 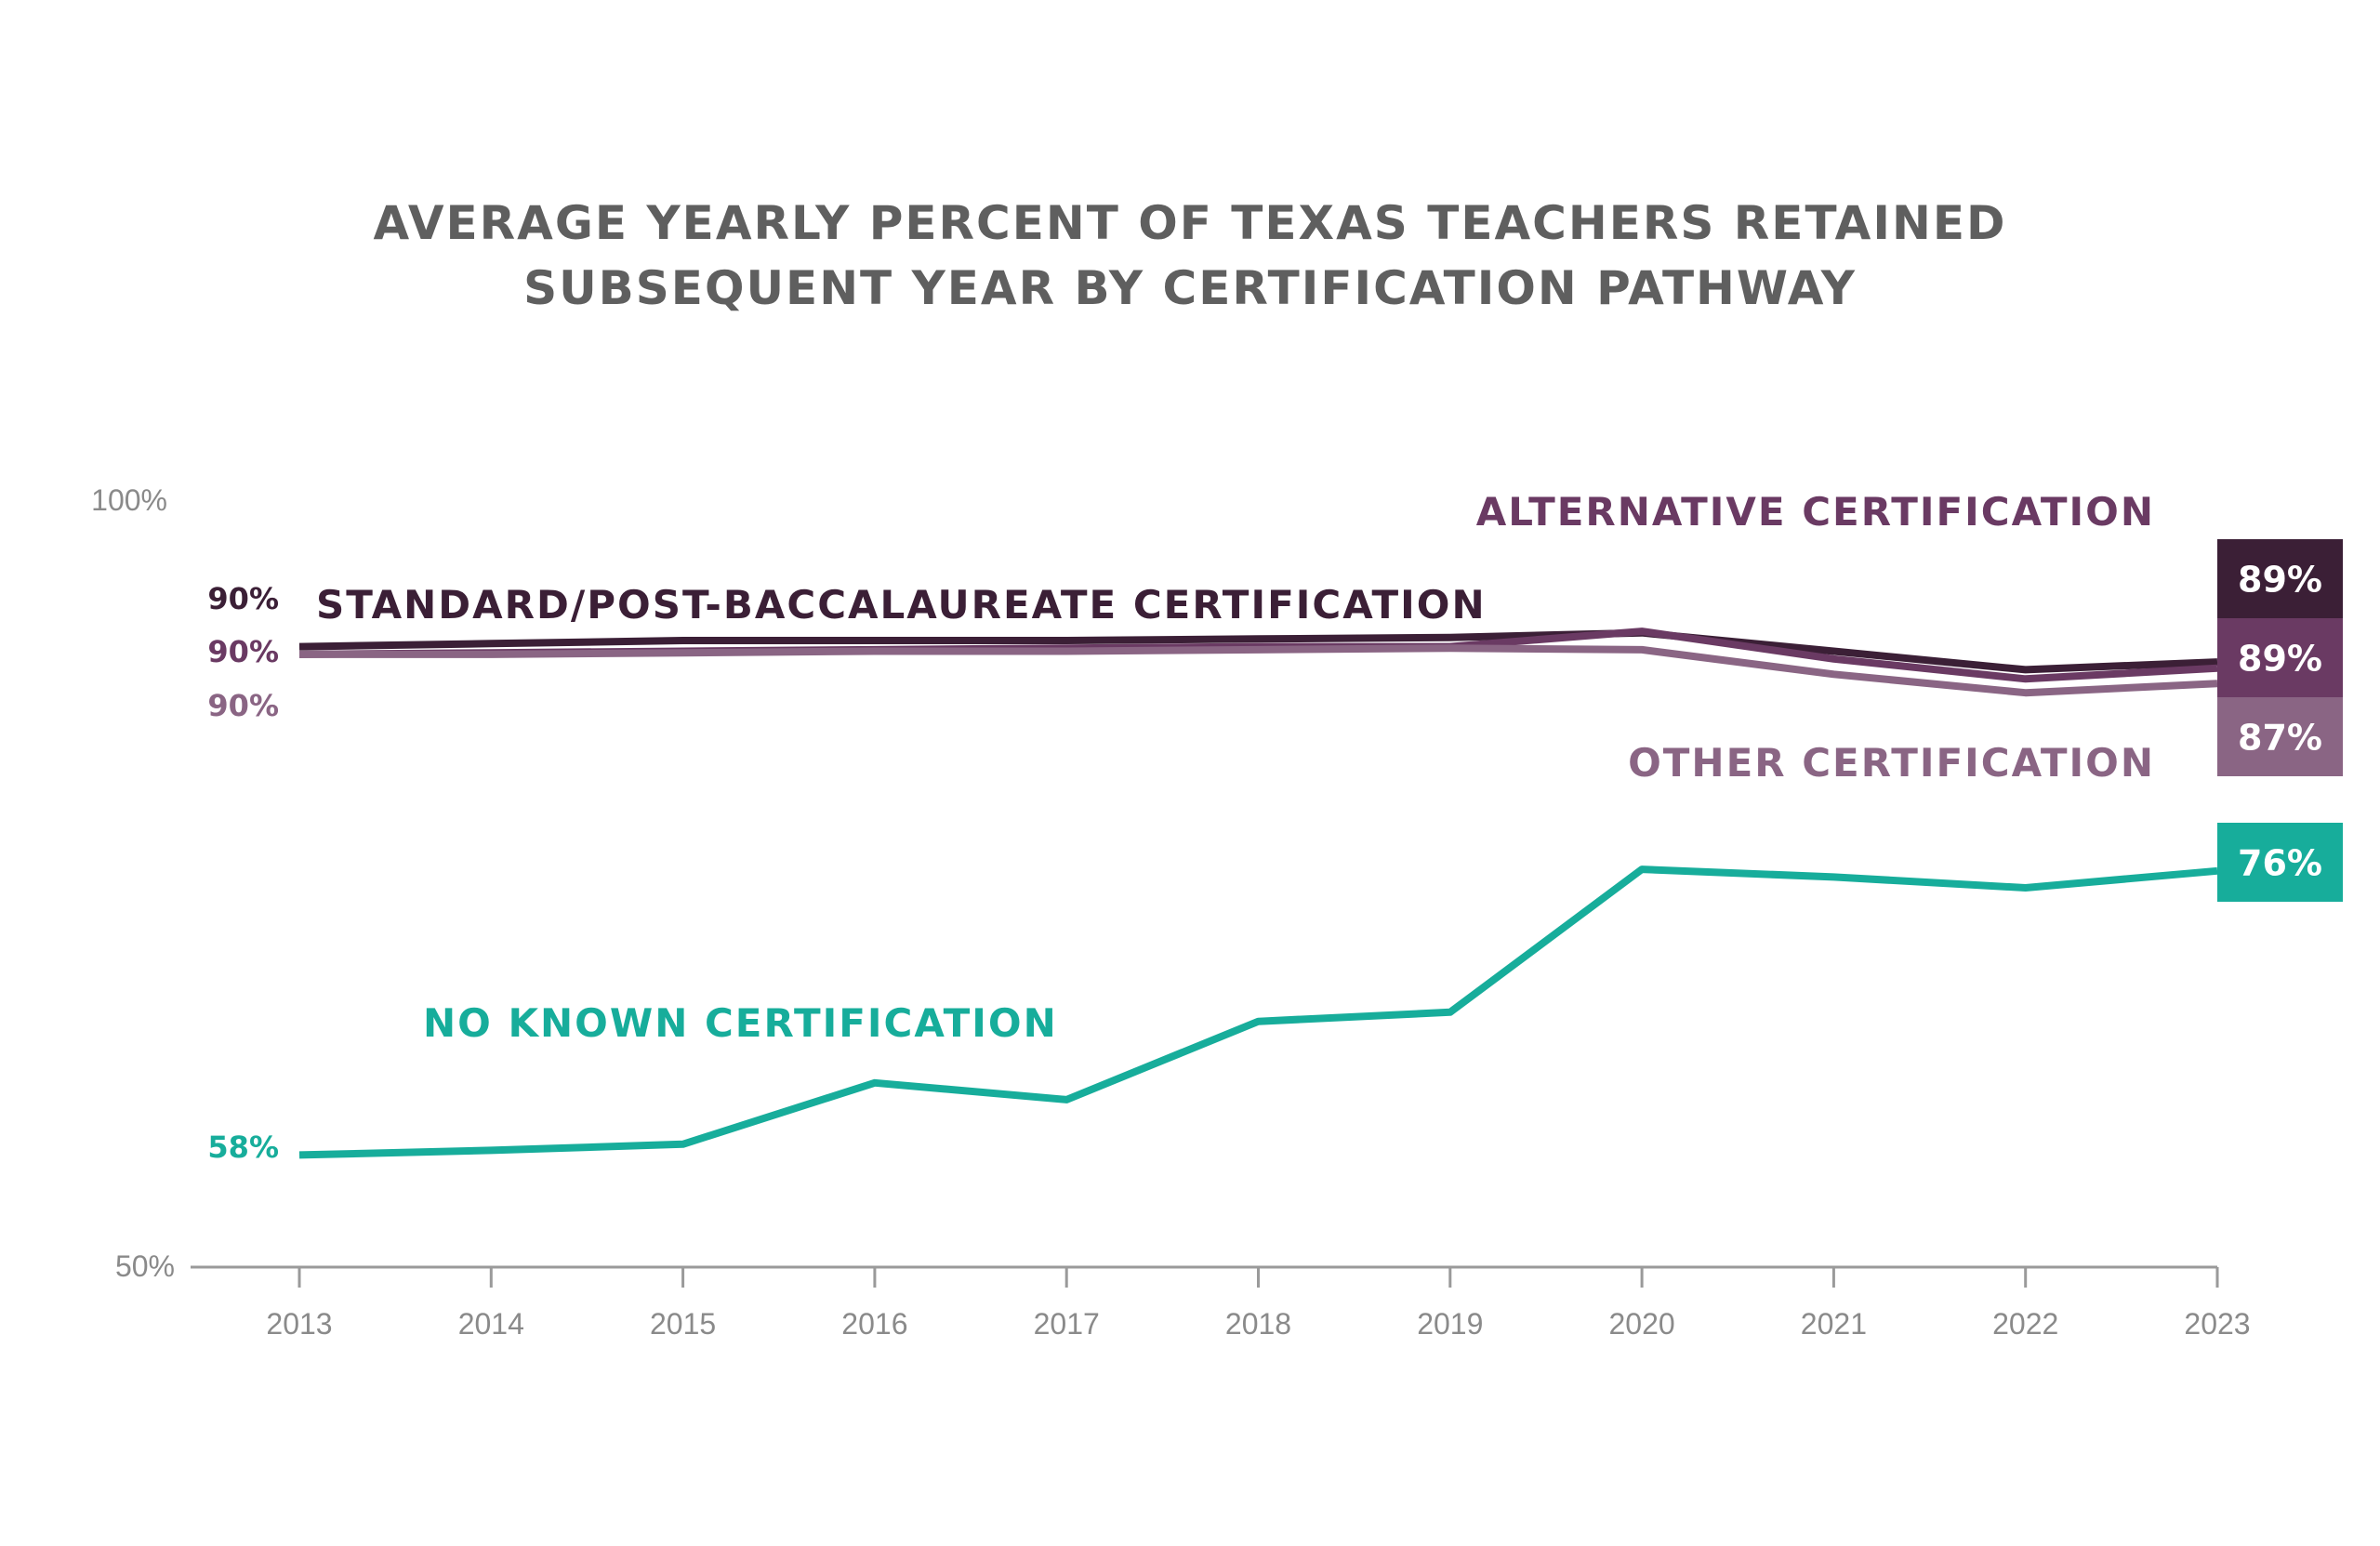 What do you see at coordinates (874, 1324) in the screenshot?
I see `x-tick-label: 2016` at bounding box center [874, 1324].